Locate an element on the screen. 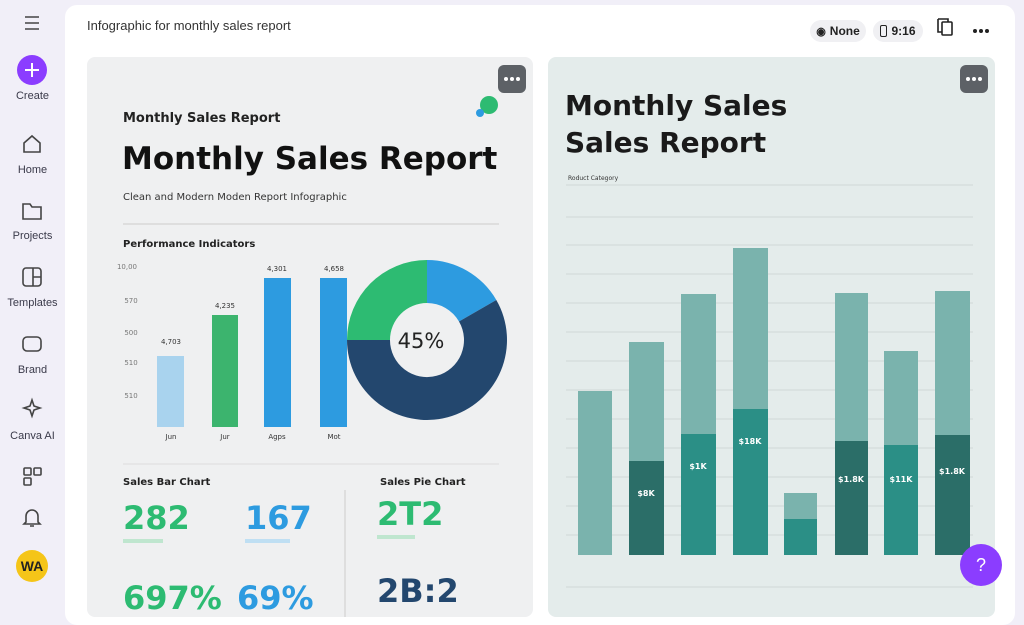 The width and height of the screenshot is (1024, 625). stat: 2T2 is located at coordinates (410, 514).